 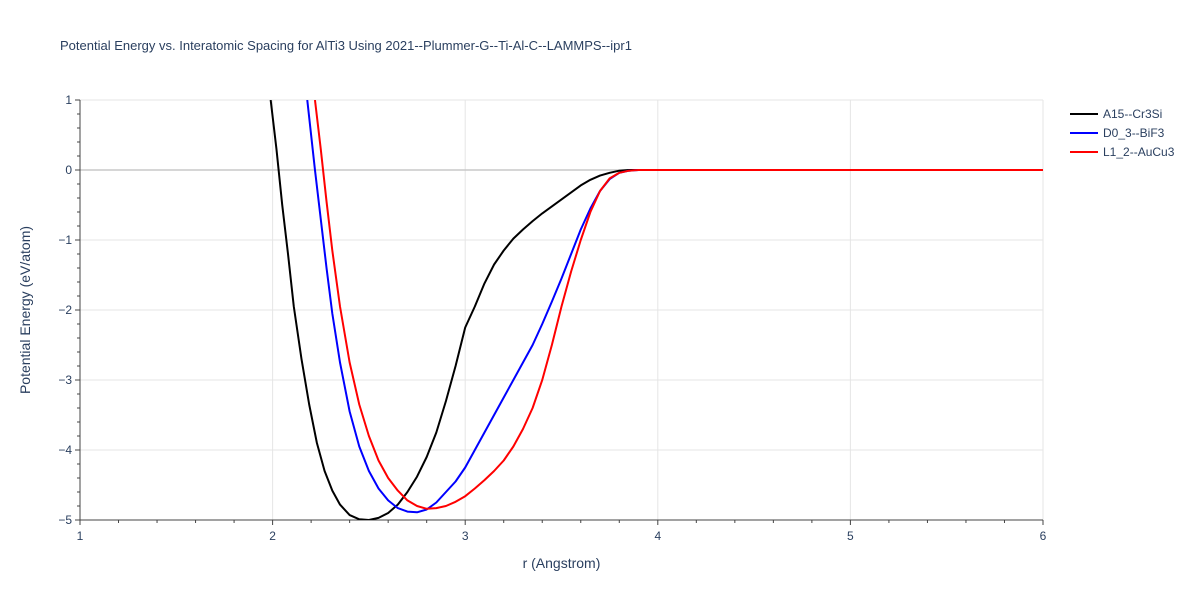 I want to click on x-tick-label: 5, so click(x=850, y=536).